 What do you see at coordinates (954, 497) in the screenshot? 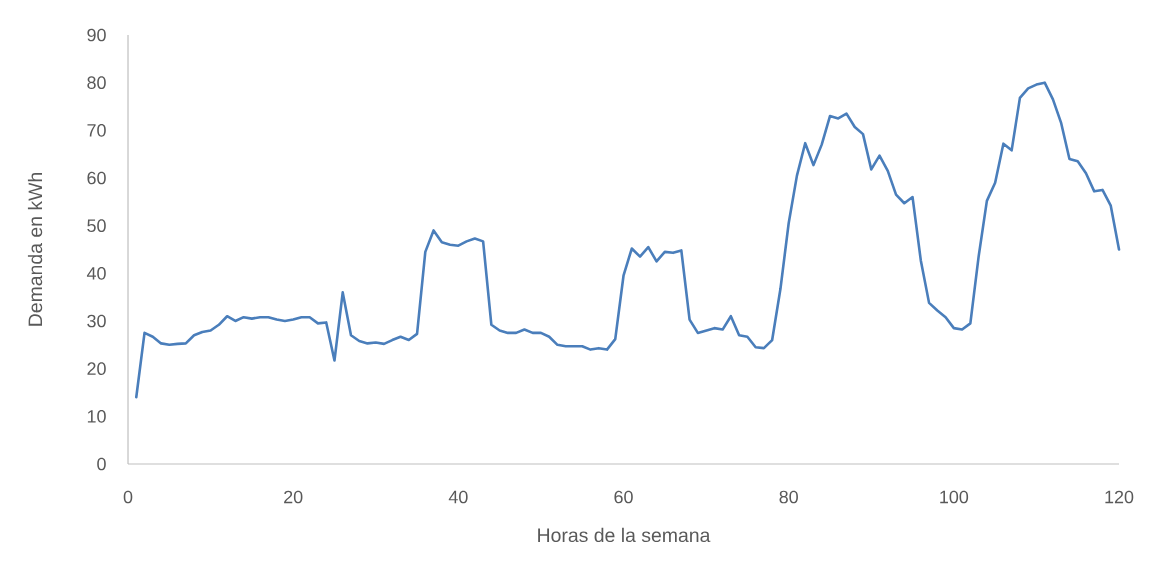
I see `x-tick-label: 100` at bounding box center [954, 497].